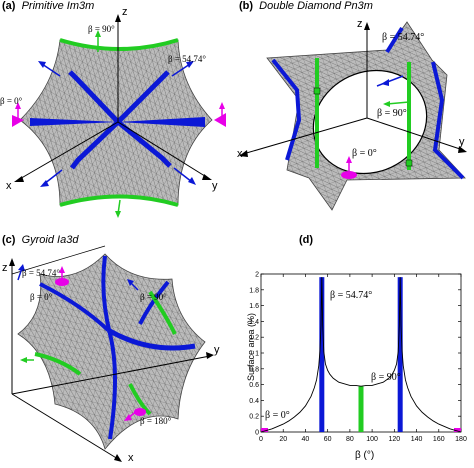  Describe the element at coordinates (161, 122) in the screenshot. I see `blue-wedge-right` at that location.